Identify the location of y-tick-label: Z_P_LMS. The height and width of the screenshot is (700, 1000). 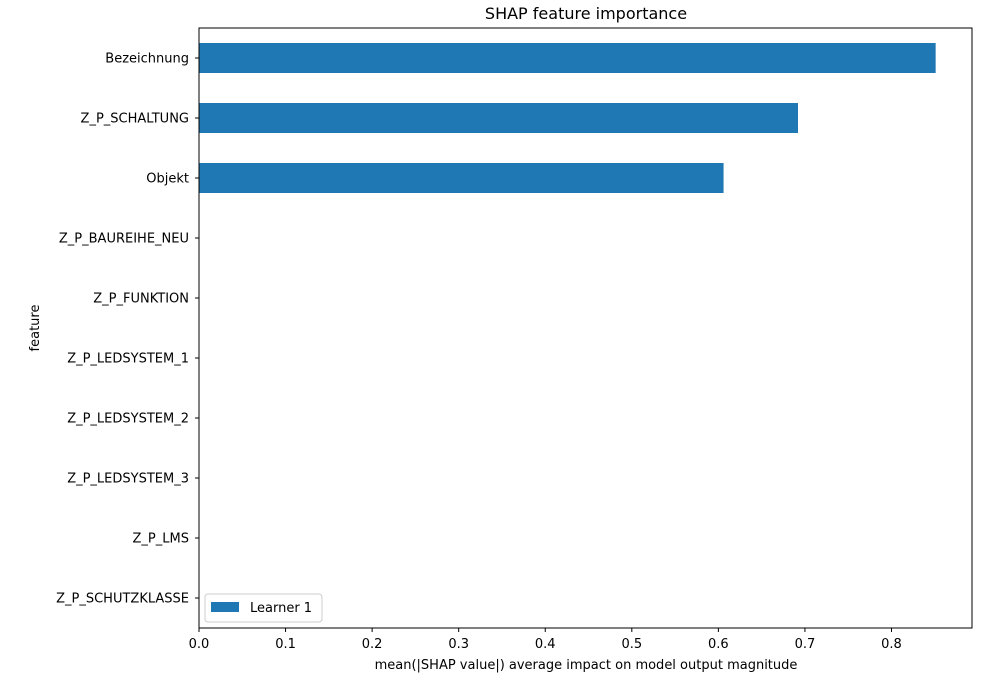
(161, 539).